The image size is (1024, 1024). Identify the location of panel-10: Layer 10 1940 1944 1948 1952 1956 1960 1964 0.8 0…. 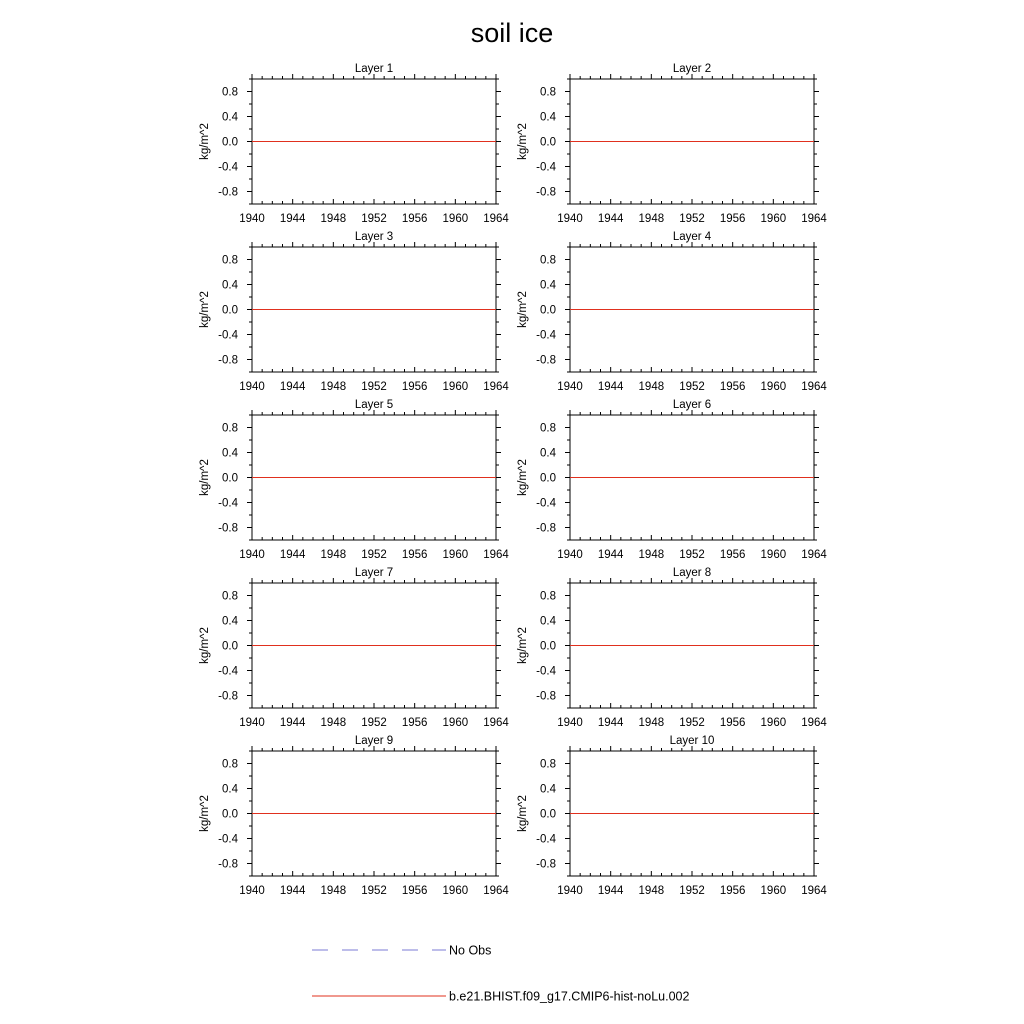
(672, 816).